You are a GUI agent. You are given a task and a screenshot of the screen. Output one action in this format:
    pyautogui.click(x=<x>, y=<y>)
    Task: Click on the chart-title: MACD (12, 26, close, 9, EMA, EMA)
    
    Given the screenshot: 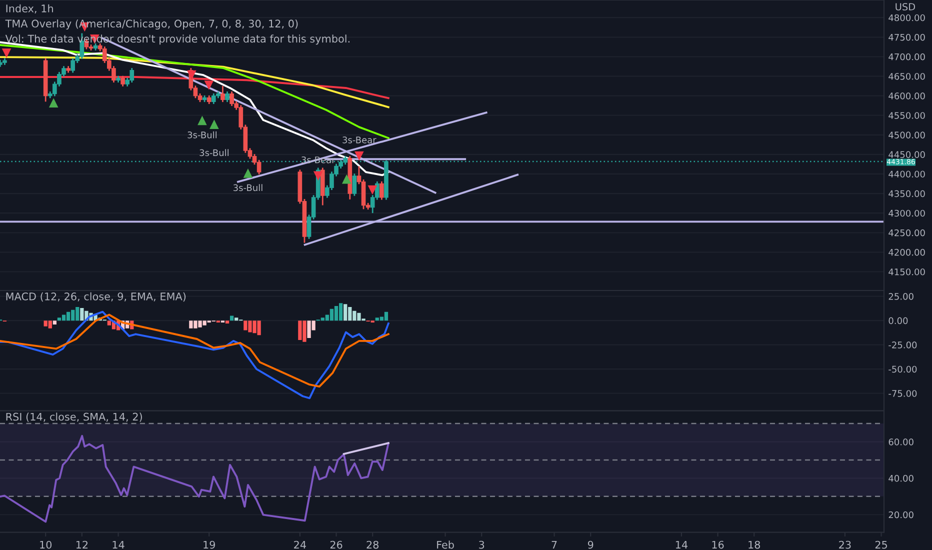 What is the action you would take?
    pyautogui.click(x=96, y=297)
    